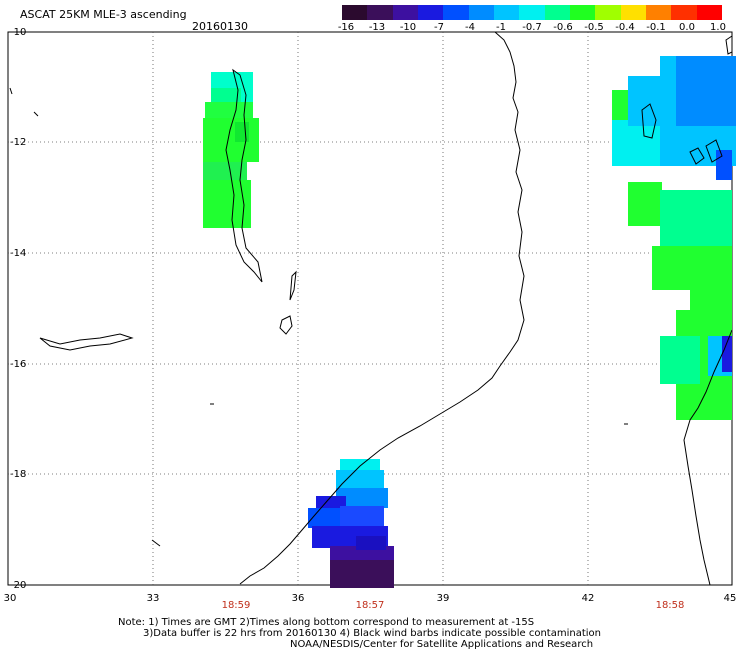  What do you see at coordinates (10, 598) in the screenshot?
I see `lon-label: 30` at bounding box center [10, 598].